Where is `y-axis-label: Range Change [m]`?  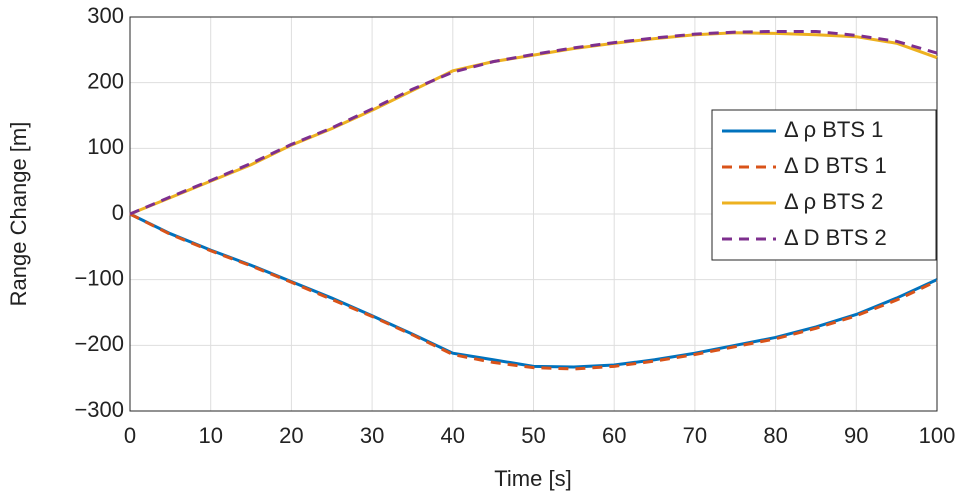
y-axis-label: Range Change [m] is located at coordinates (18, 214).